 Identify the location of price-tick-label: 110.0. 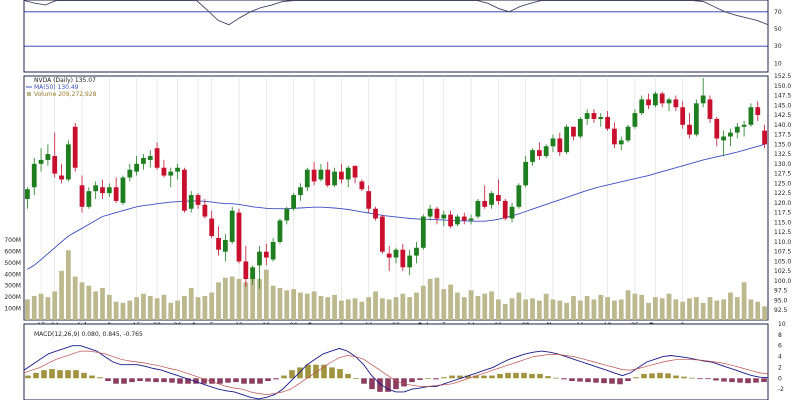
(782, 242).